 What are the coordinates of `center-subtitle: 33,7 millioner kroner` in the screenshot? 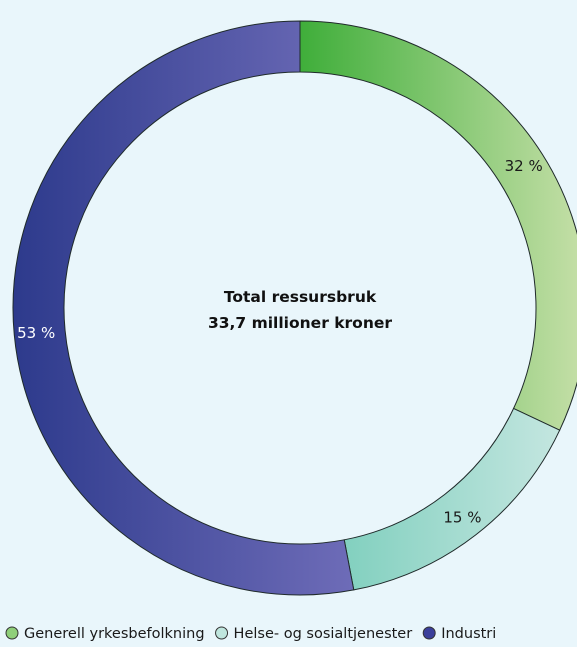 It's located at (300, 323).